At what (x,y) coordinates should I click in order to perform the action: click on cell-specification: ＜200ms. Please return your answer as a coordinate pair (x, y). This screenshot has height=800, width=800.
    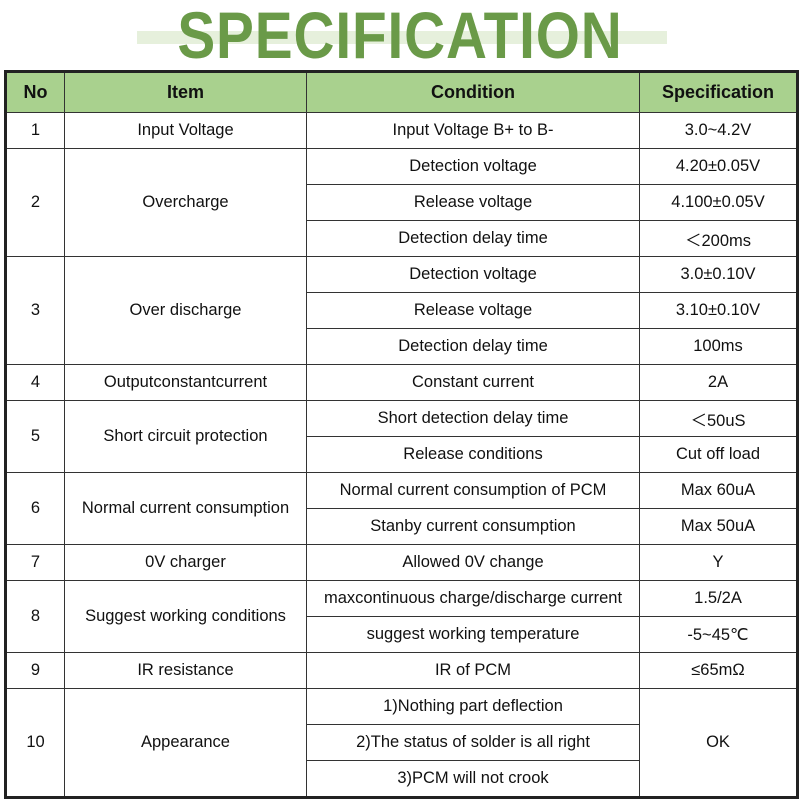
    Looking at the image, I should click on (718, 238).